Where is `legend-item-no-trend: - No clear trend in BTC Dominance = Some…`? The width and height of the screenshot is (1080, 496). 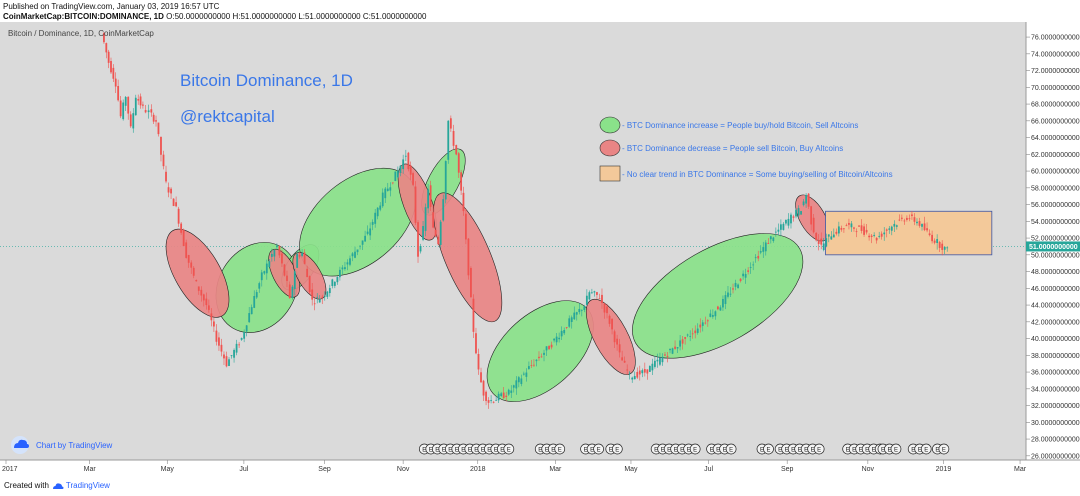 legend-item-no-trend: - No clear trend in BTC Dominance = Some… is located at coordinates (757, 174).